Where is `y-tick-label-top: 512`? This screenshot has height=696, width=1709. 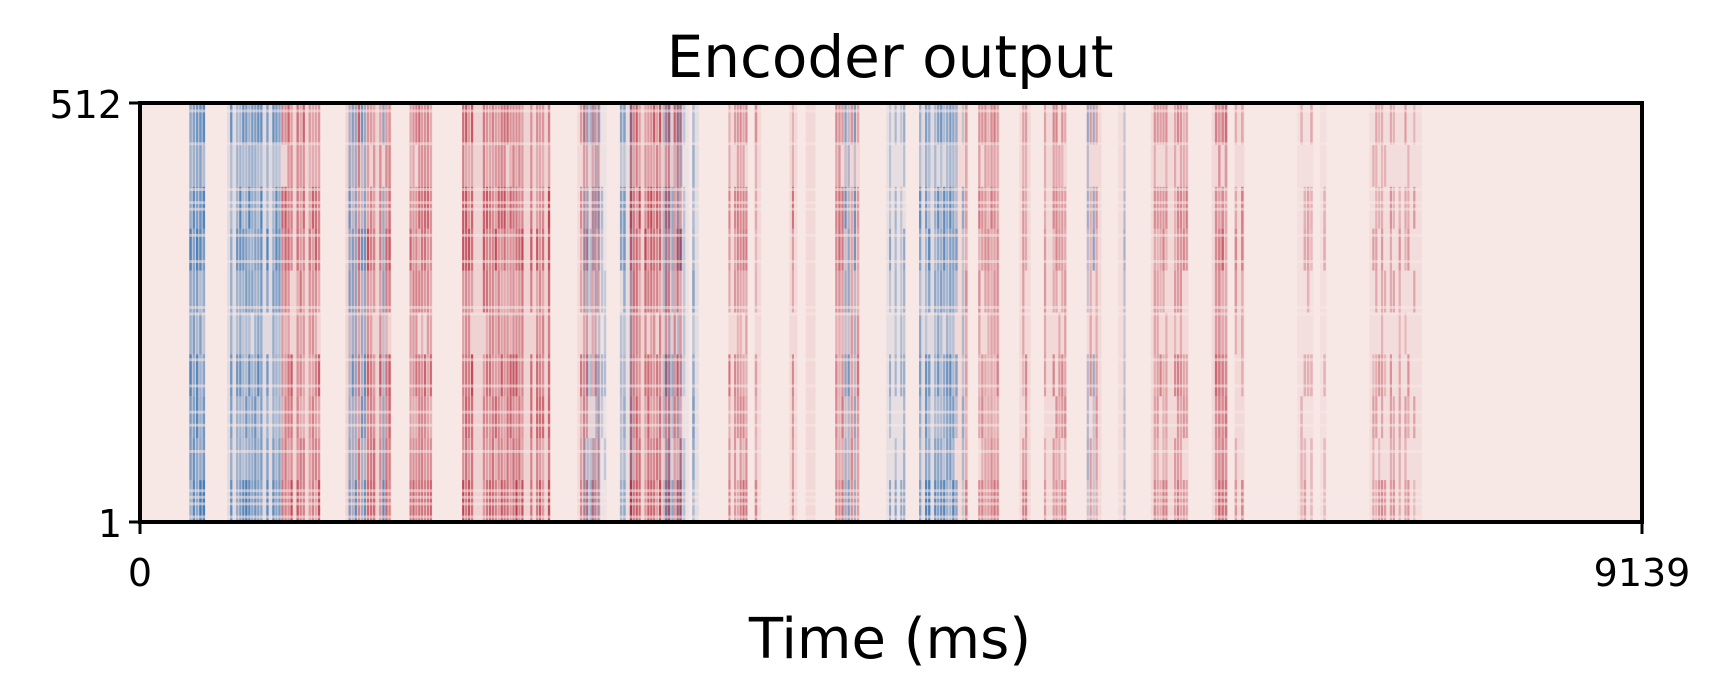 y-tick-label-top: 512 is located at coordinates (85, 105).